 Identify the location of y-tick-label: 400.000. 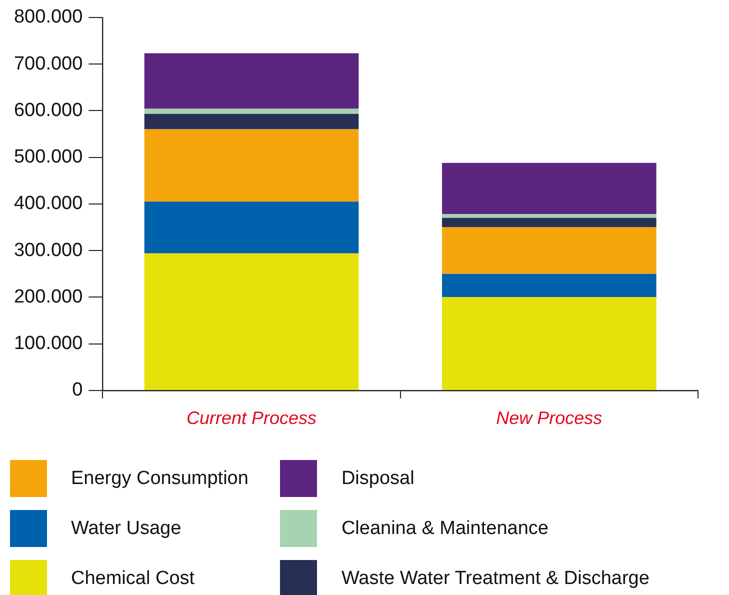
(48, 203).